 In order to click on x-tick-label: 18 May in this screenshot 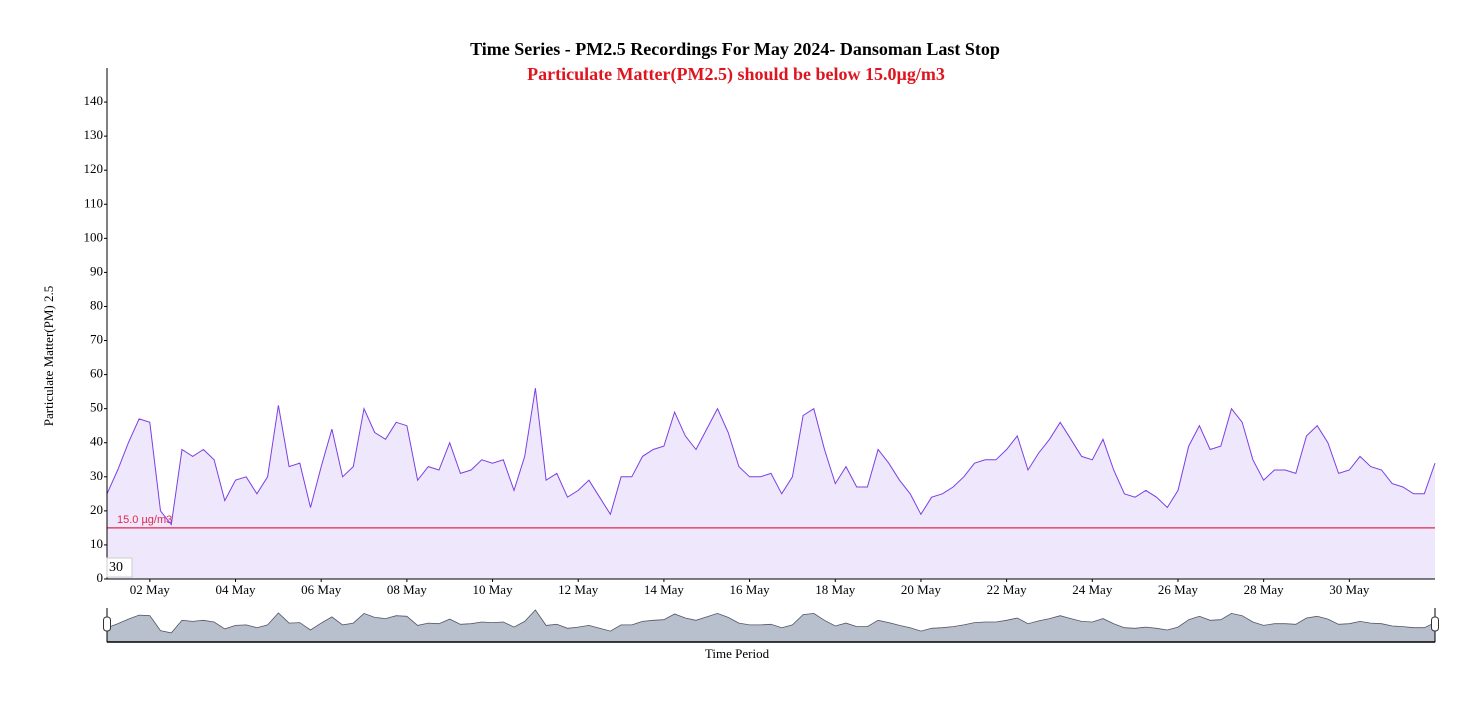, I will do `click(835, 589)`.